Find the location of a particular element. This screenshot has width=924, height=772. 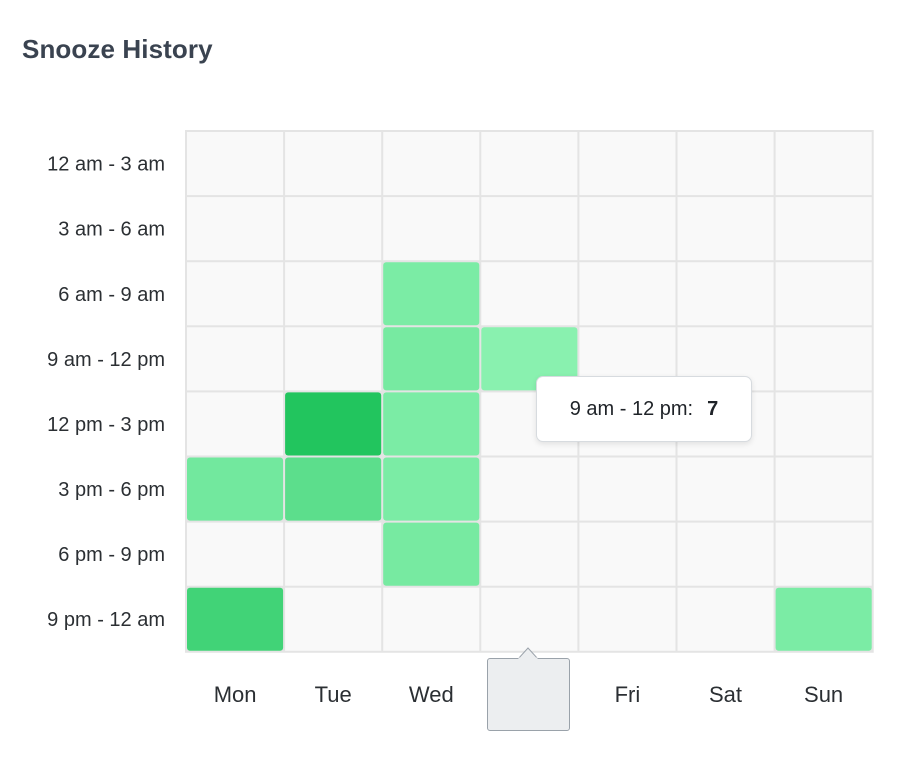

x-axis-highlight is located at coordinates (528, 694).